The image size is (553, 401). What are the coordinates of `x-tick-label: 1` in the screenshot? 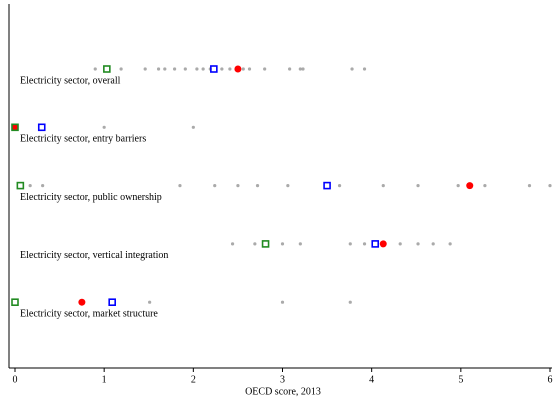 It's located at (104, 379).